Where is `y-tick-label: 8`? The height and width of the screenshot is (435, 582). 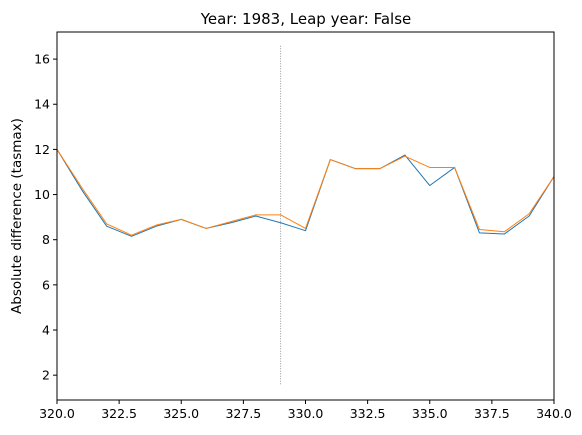 y-tick-label: 8 is located at coordinates (46, 239).